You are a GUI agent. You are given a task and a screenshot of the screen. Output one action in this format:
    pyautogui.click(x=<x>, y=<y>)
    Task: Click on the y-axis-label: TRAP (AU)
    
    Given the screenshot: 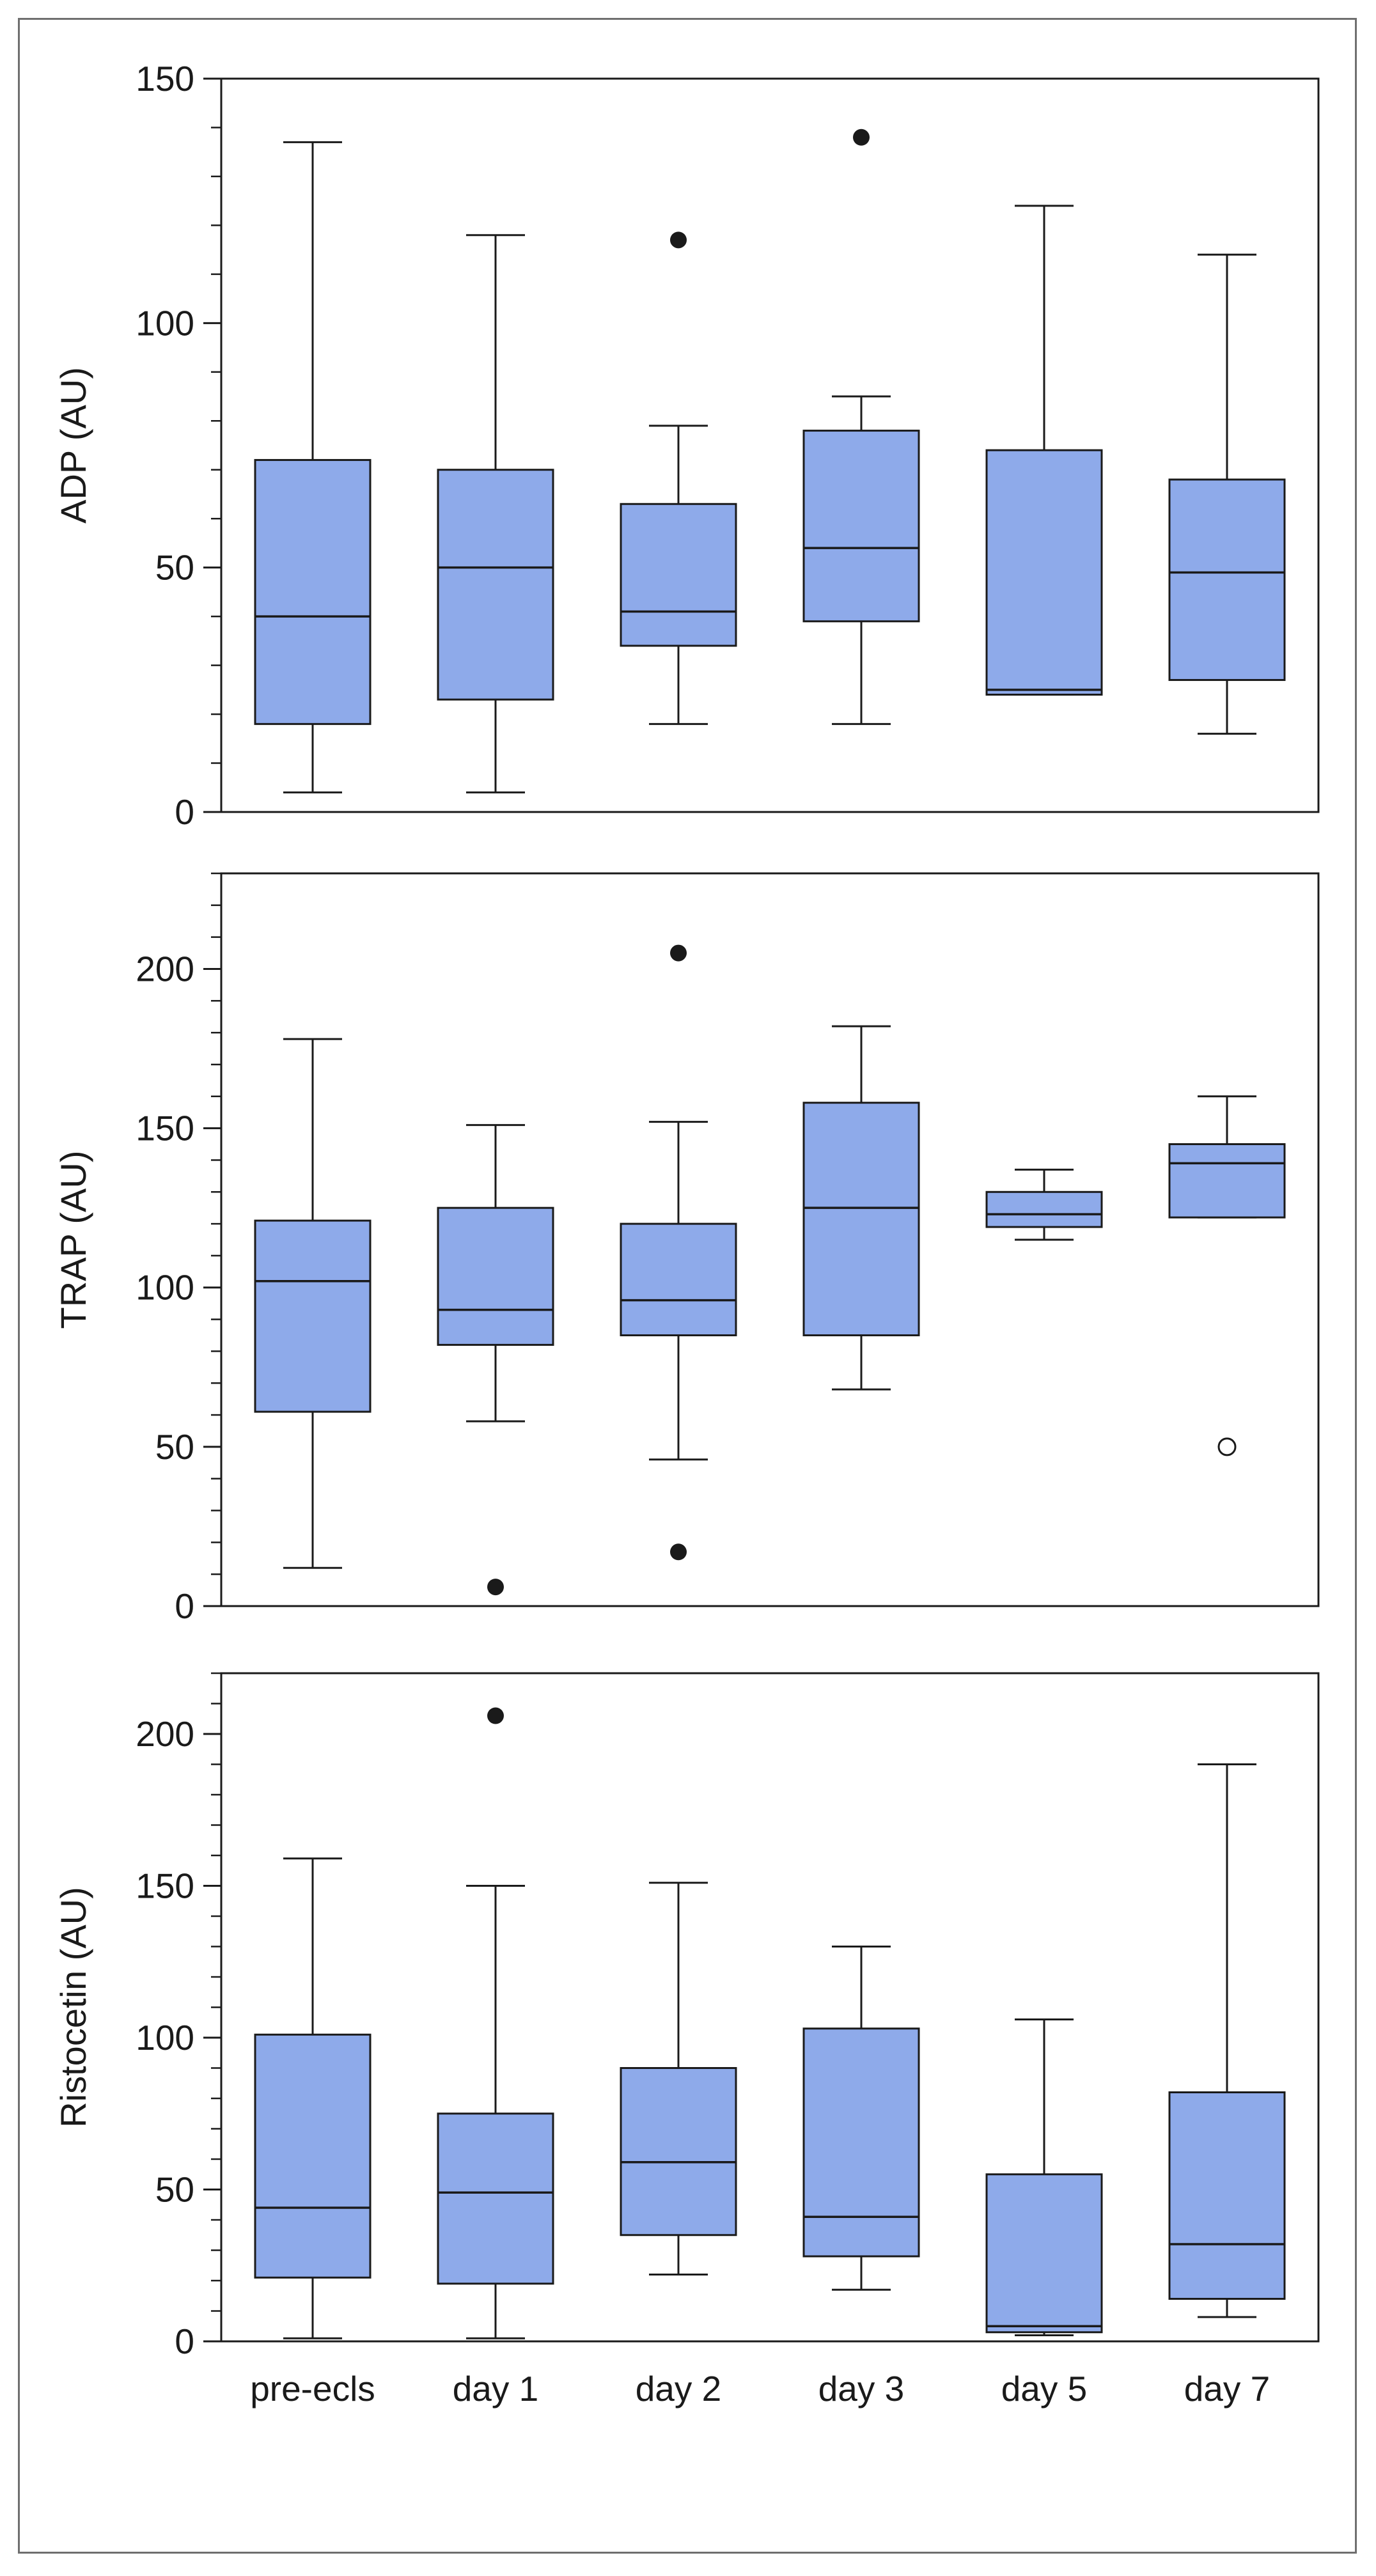 What is the action you would take?
    pyautogui.click(x=73, y=1240)
    